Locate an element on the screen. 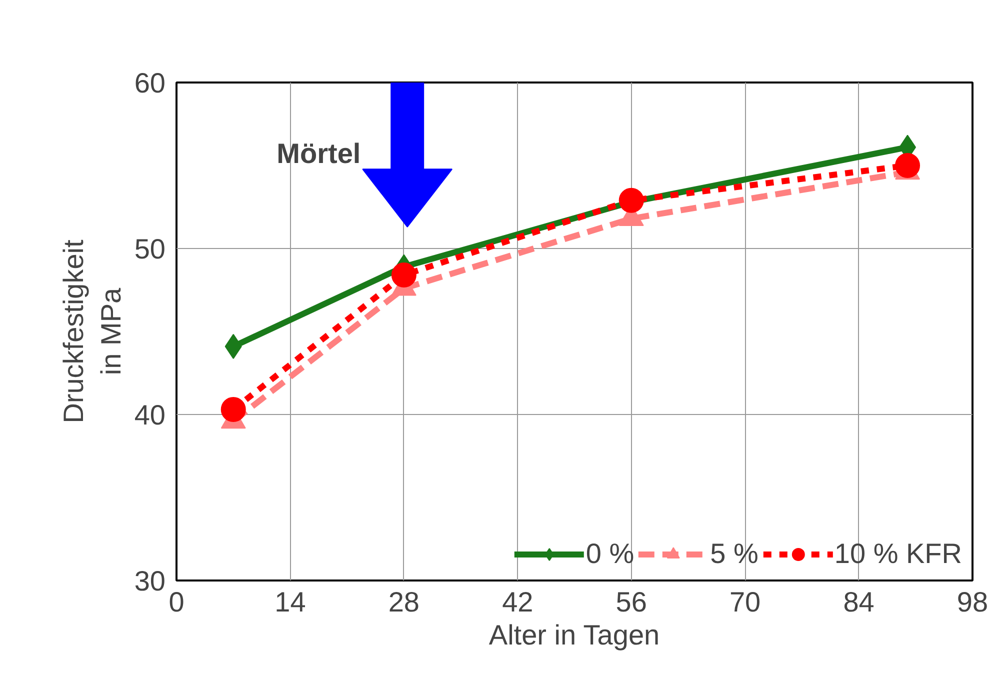  x-tick-label: 28 is located at coordinates (404, 602).